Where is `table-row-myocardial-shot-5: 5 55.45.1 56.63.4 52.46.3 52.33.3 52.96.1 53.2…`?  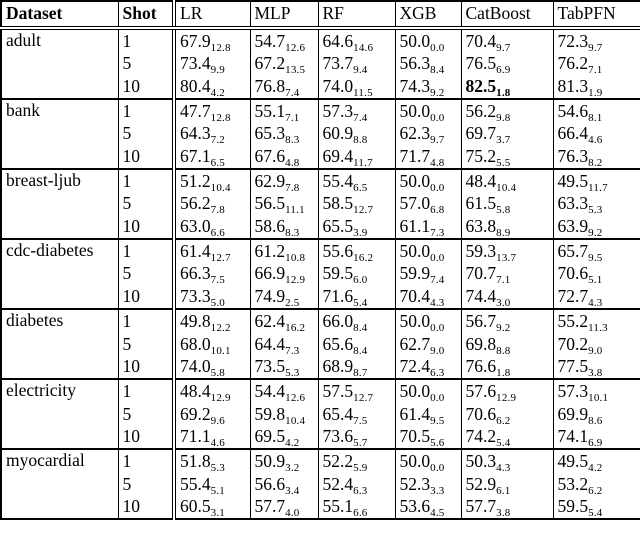
table-row-myocardial-shot-5: 5 55.45.1 56.63.4 52.46.3 52.33.3 52.96.1 53.2… is located at coordinates (320, 484).